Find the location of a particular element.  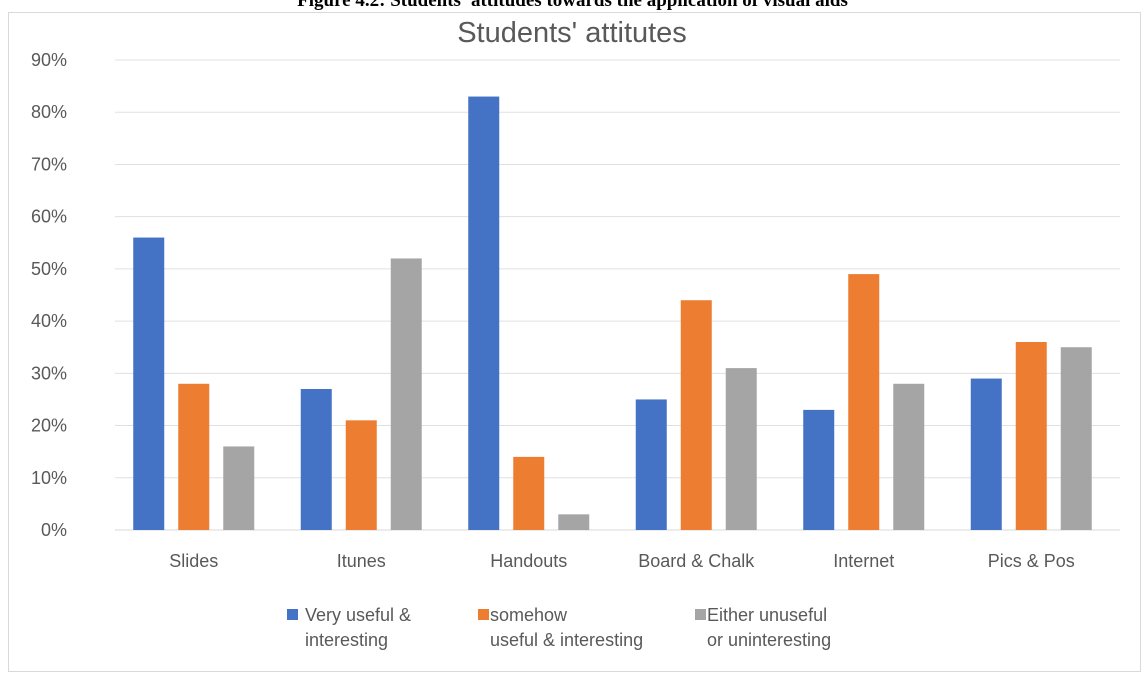

y-tick-label: 50% is located at coordinates (49, 269).